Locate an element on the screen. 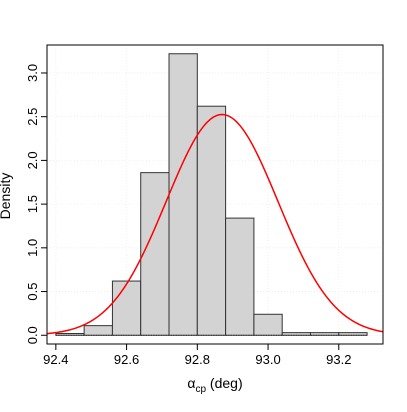 This screenshot has height=412, width=407. x-tick-label: 92.8 is located at coordinates (197, 359).